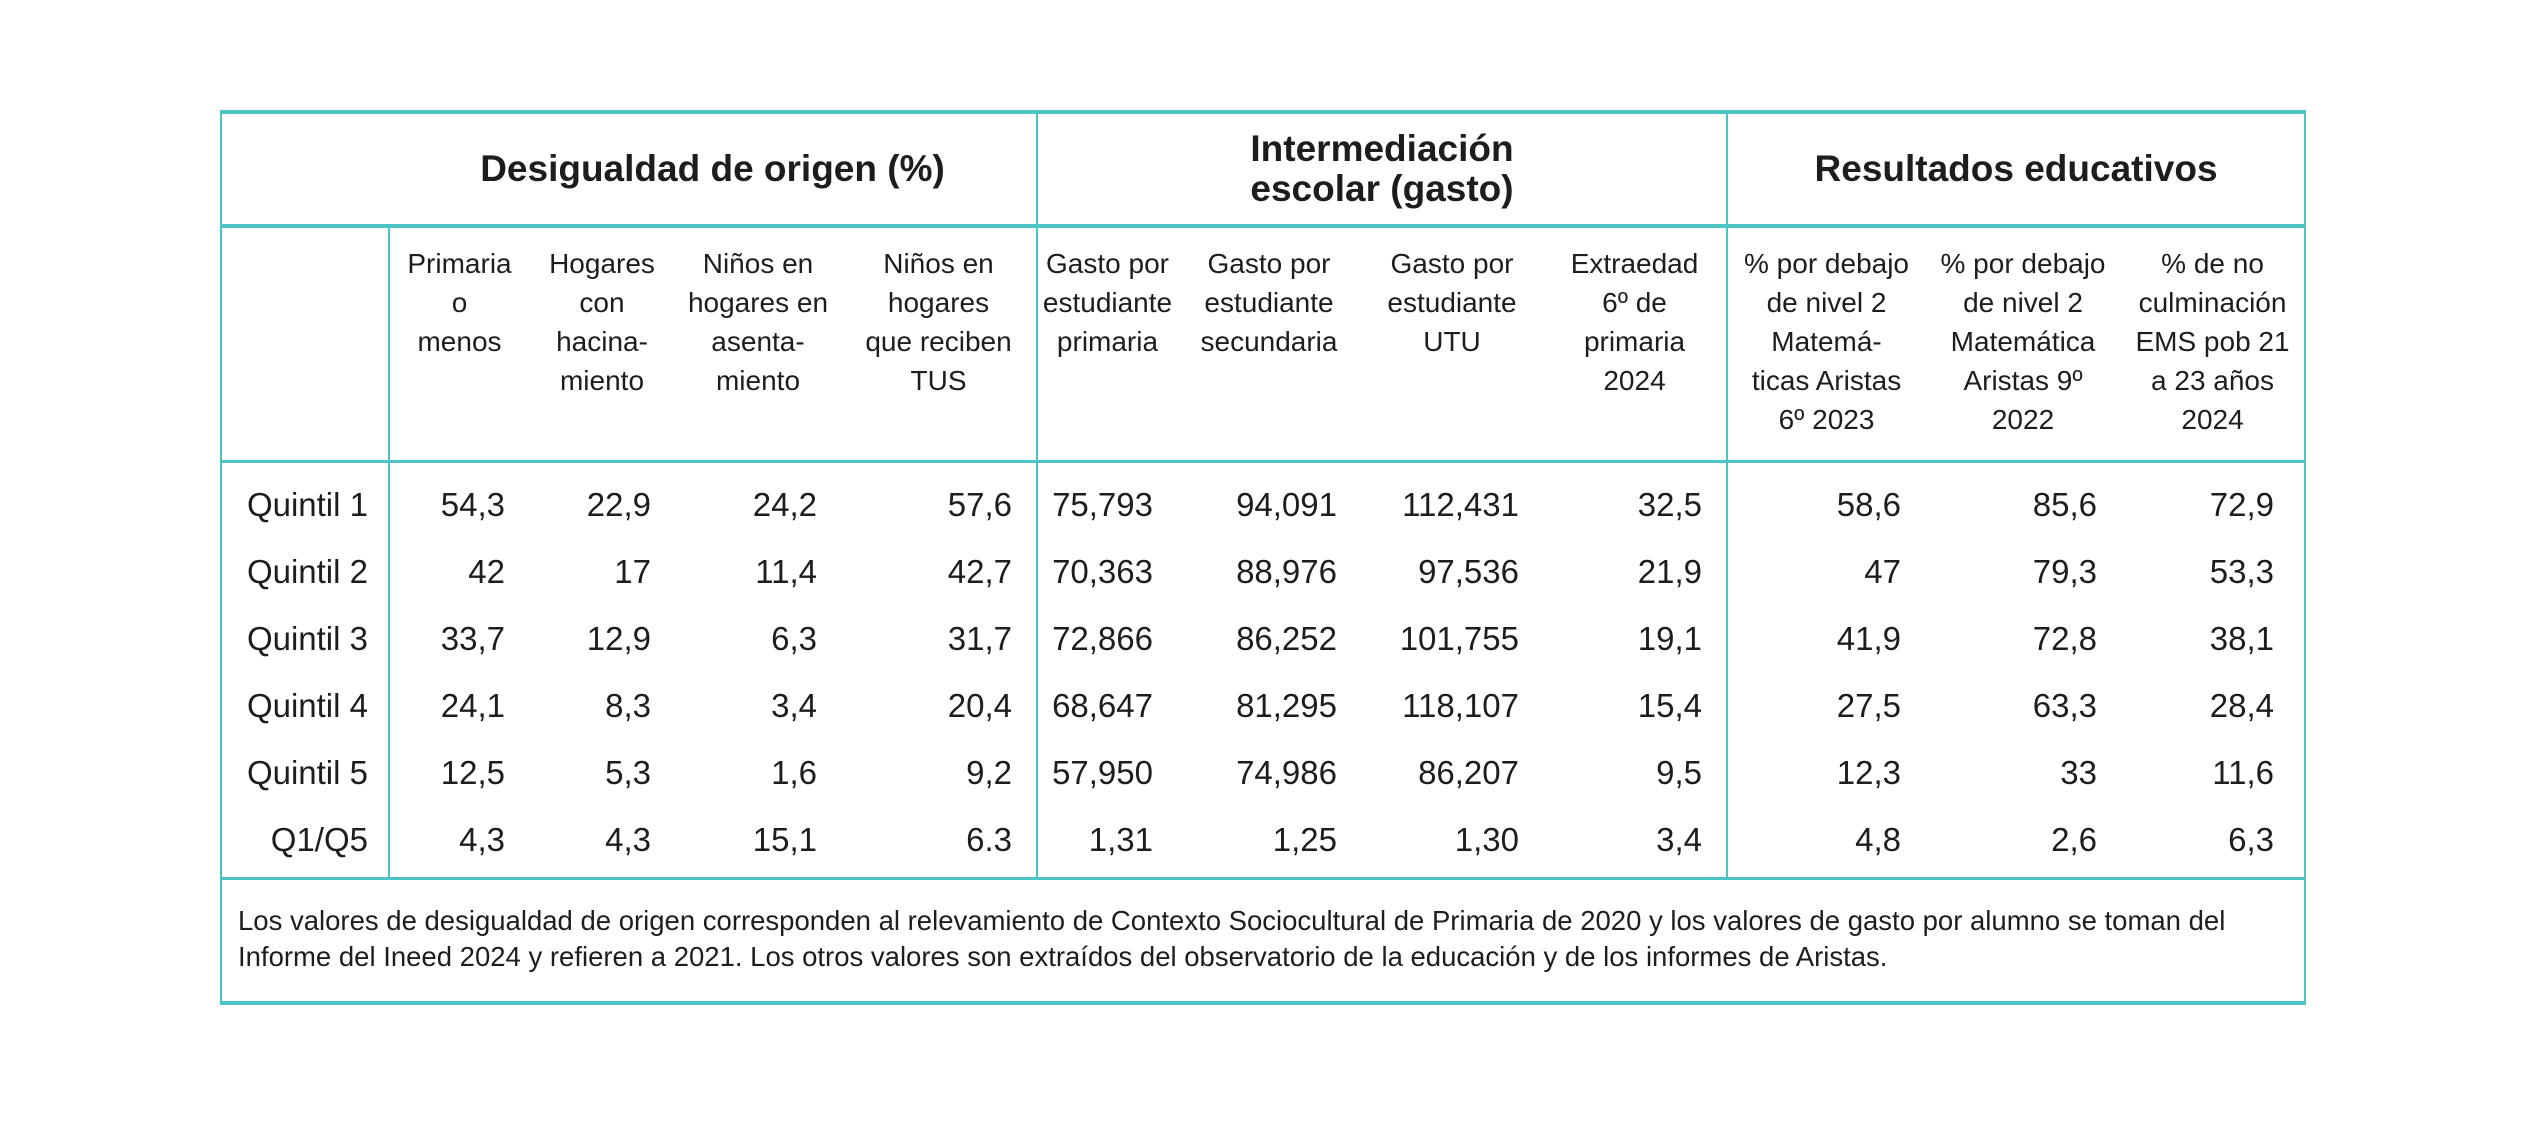 The width and height of the screenshot is (2541, 1128). Describe the element at coordinates (1106, 772) in the screenshot. I see `table-cell: 57,950` at that location.